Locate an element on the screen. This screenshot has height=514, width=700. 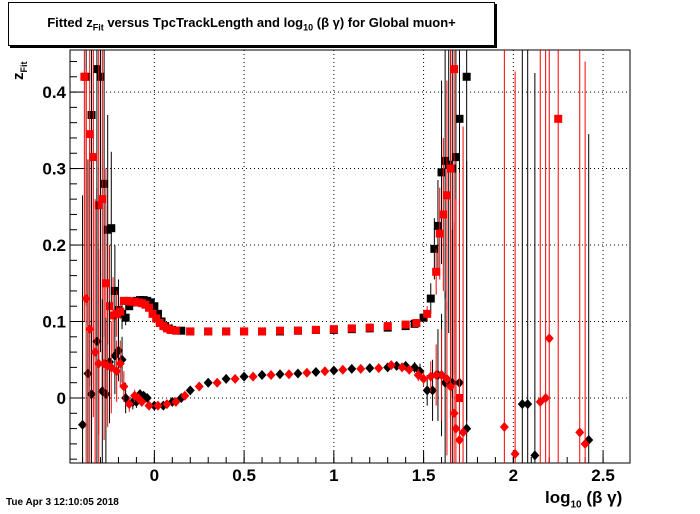
ylabel-main: z is located at coordinates (18, 76).